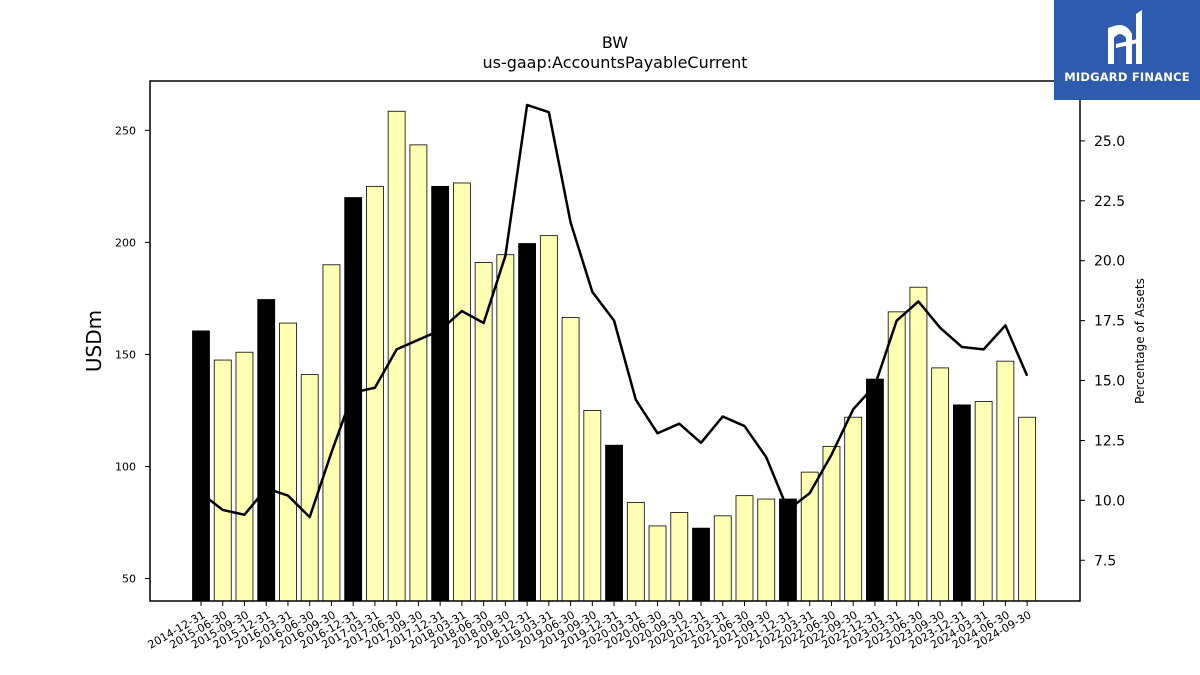  Describe the element at coordinates (1125, 37) in the screenshot. I see `logo-mark-icon` at that location.